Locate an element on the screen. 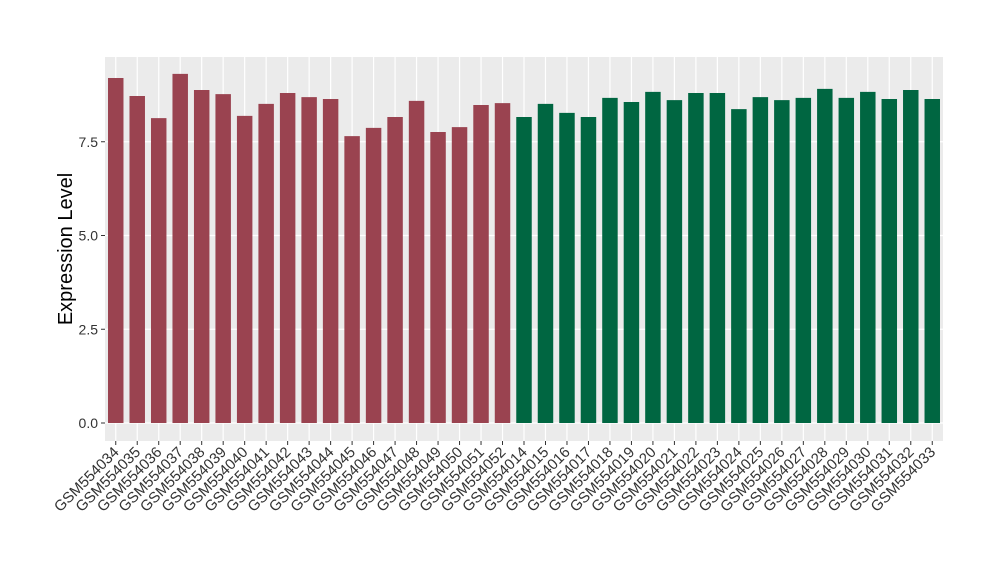 This screenshot has width=1000, height=585. y-tick-label: 0.0 is located at coordinates (89, 423).